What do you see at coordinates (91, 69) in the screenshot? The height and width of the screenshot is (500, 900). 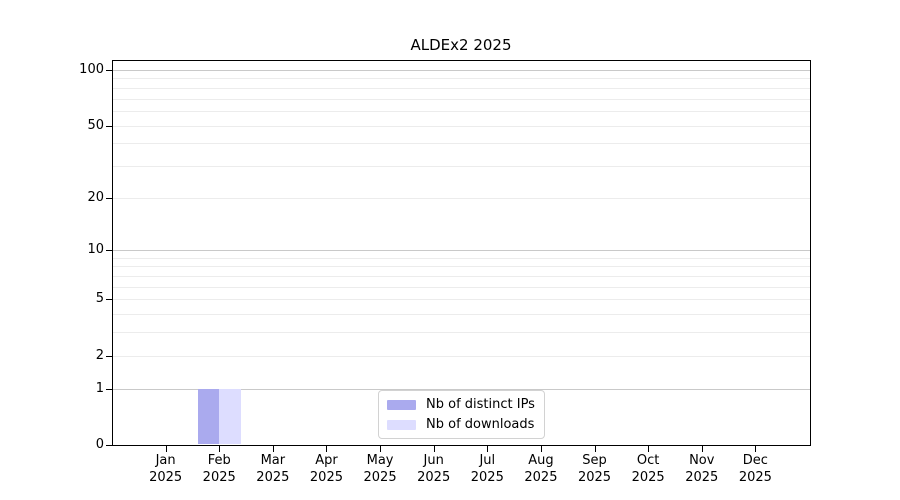 I see `y-tick-label: 100` at bounding box center [91, 69].